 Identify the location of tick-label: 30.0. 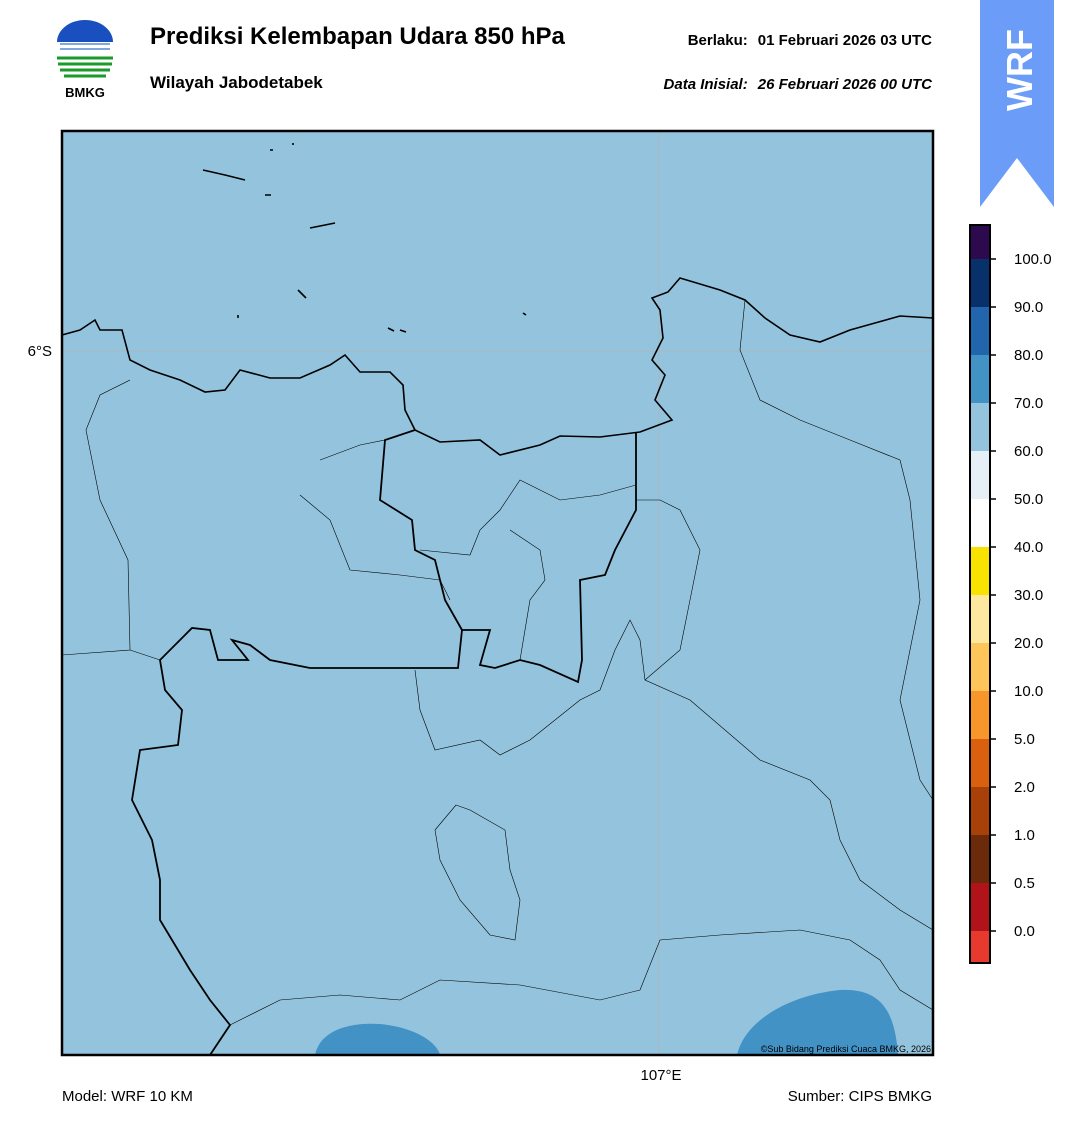
(1028, 595).